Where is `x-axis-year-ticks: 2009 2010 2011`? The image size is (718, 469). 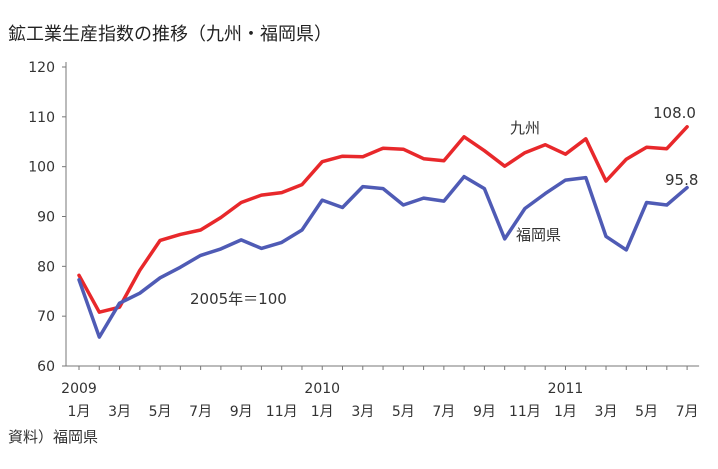 x-axis-year-ticks: 2009 2010 2011 is located at coordinates (322, 389).